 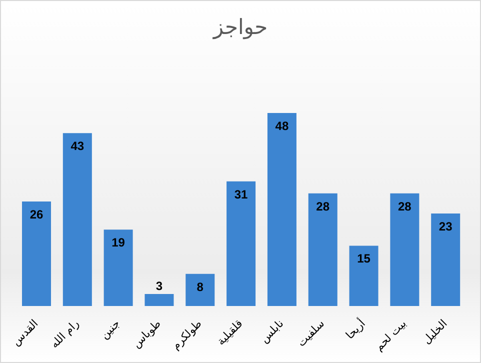 What do you see at coordinates (241, 194) in the screenshot?
I see `data-label: 31` at bounding box center [241, 194].